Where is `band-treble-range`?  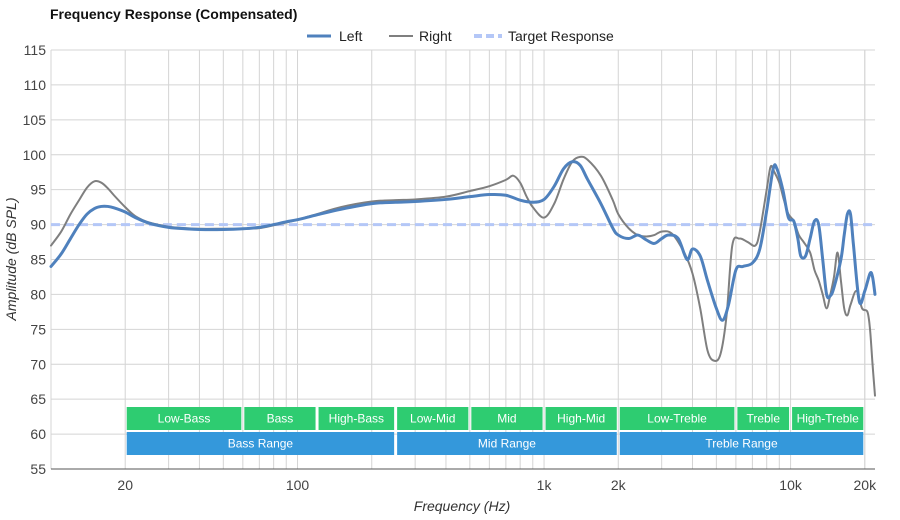
band-treble-range is located at coordinates (741, 443).